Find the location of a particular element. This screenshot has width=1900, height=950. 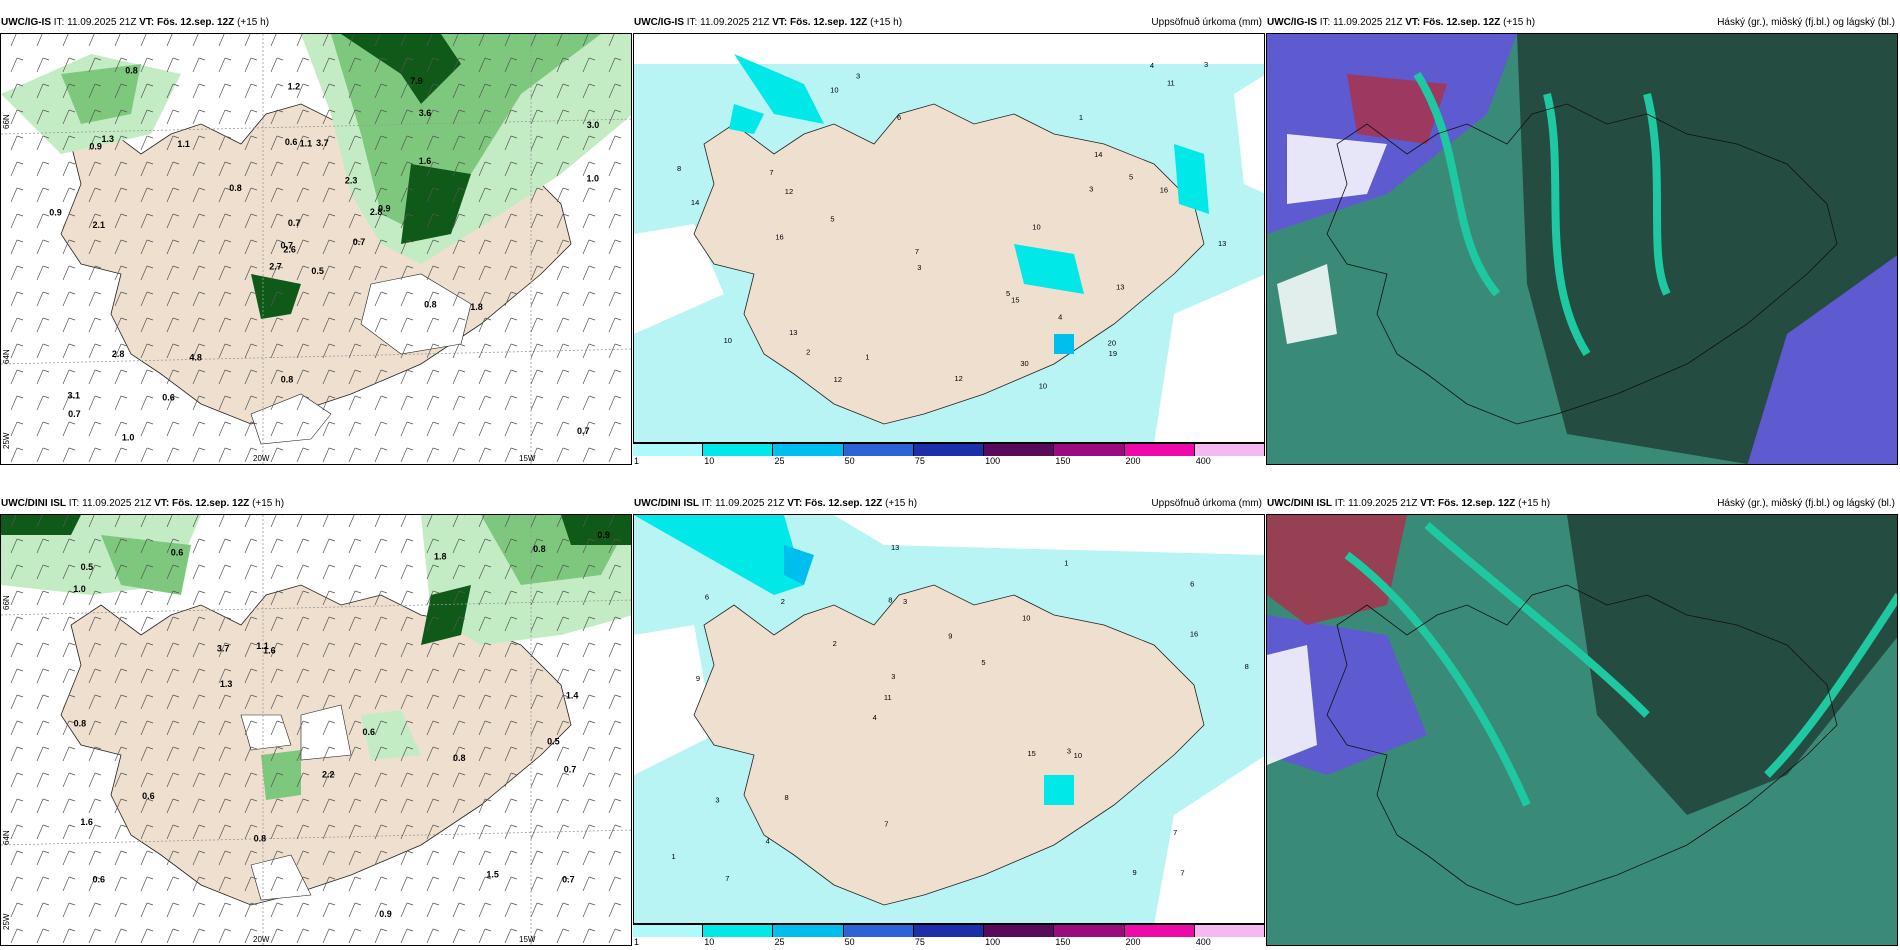

colorbar-swatch is located at coordinates (1089, 931).